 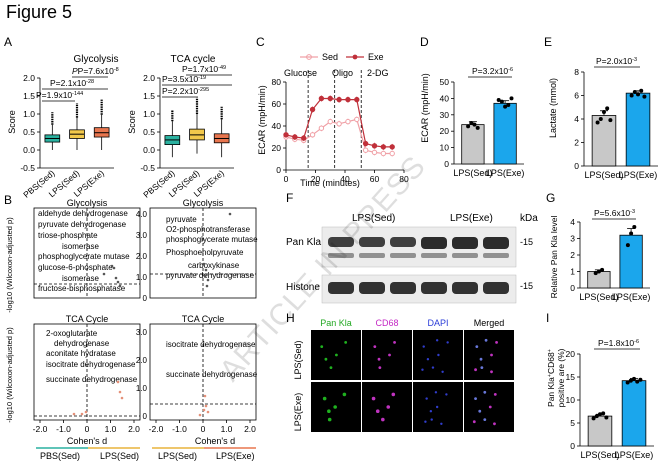 I want to click on b-xlabel-right: Cohen's d, so click(x=215, y=441).